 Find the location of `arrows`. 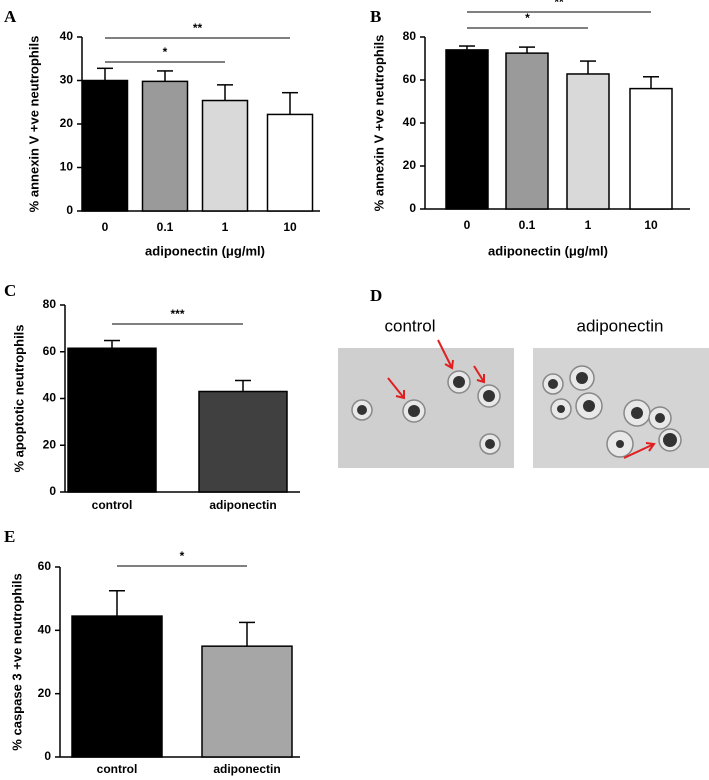

arrows is located at coordinates (521, 399).